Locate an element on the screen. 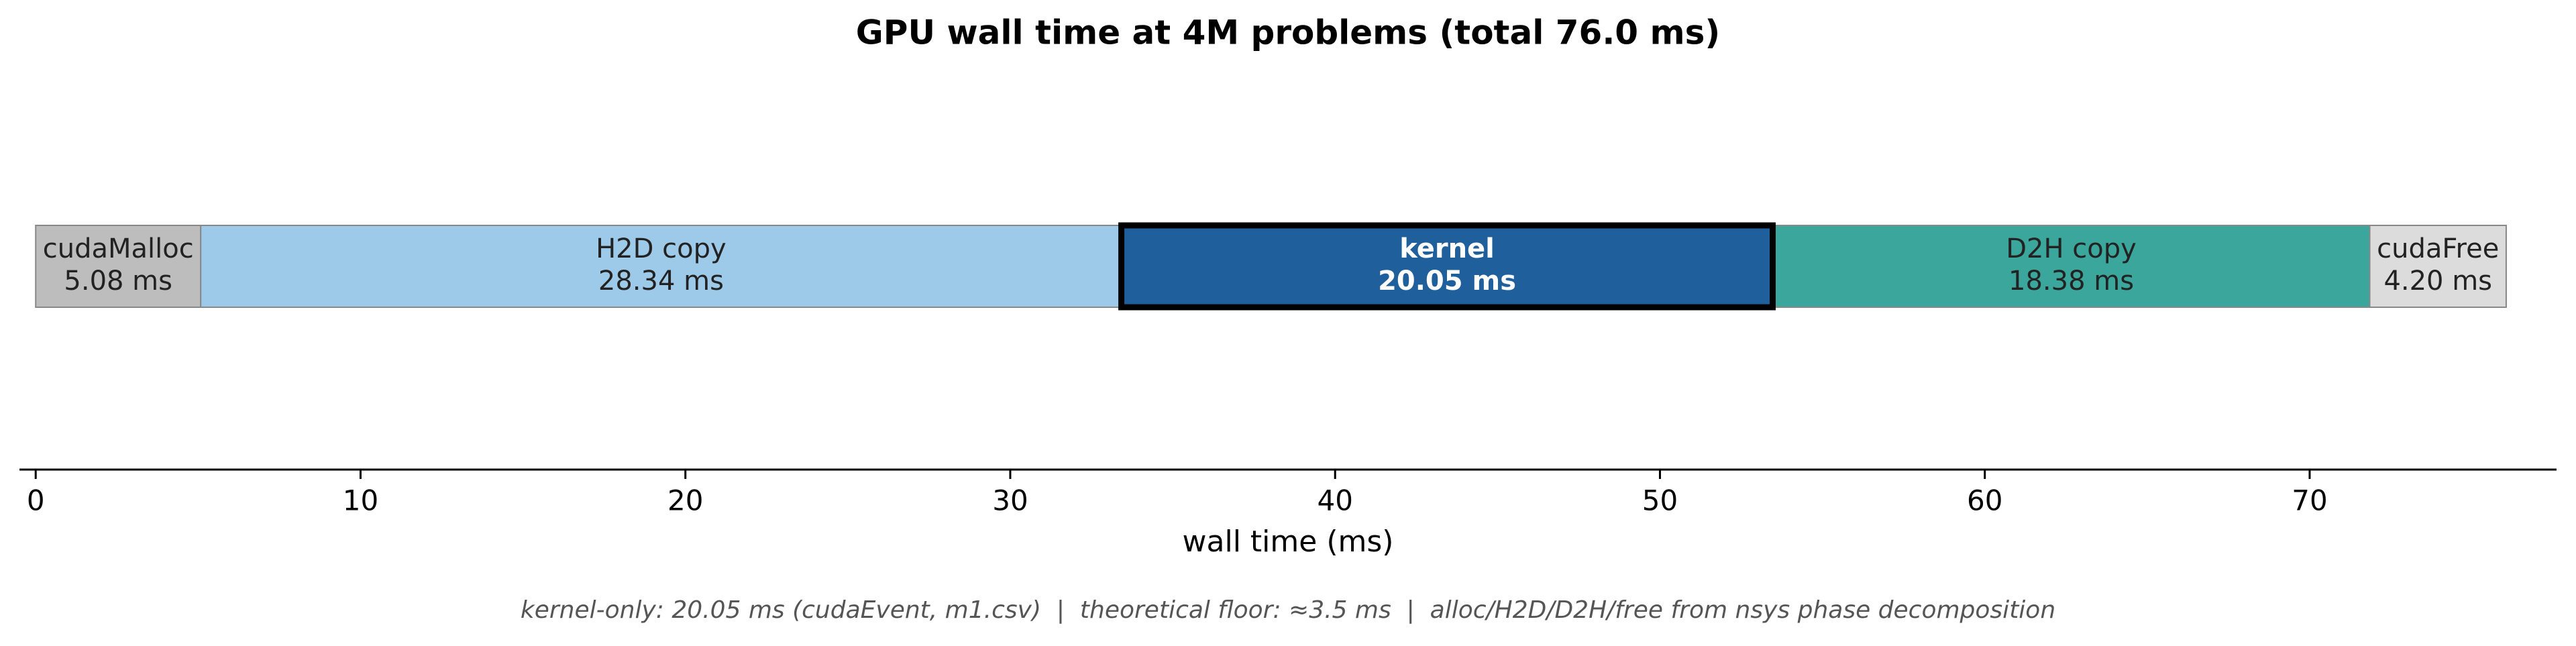 The height and width of the screenshot is (646, 2576). segment-label: cudaFree 4.20 ms is located at coordinates (2438, 265).